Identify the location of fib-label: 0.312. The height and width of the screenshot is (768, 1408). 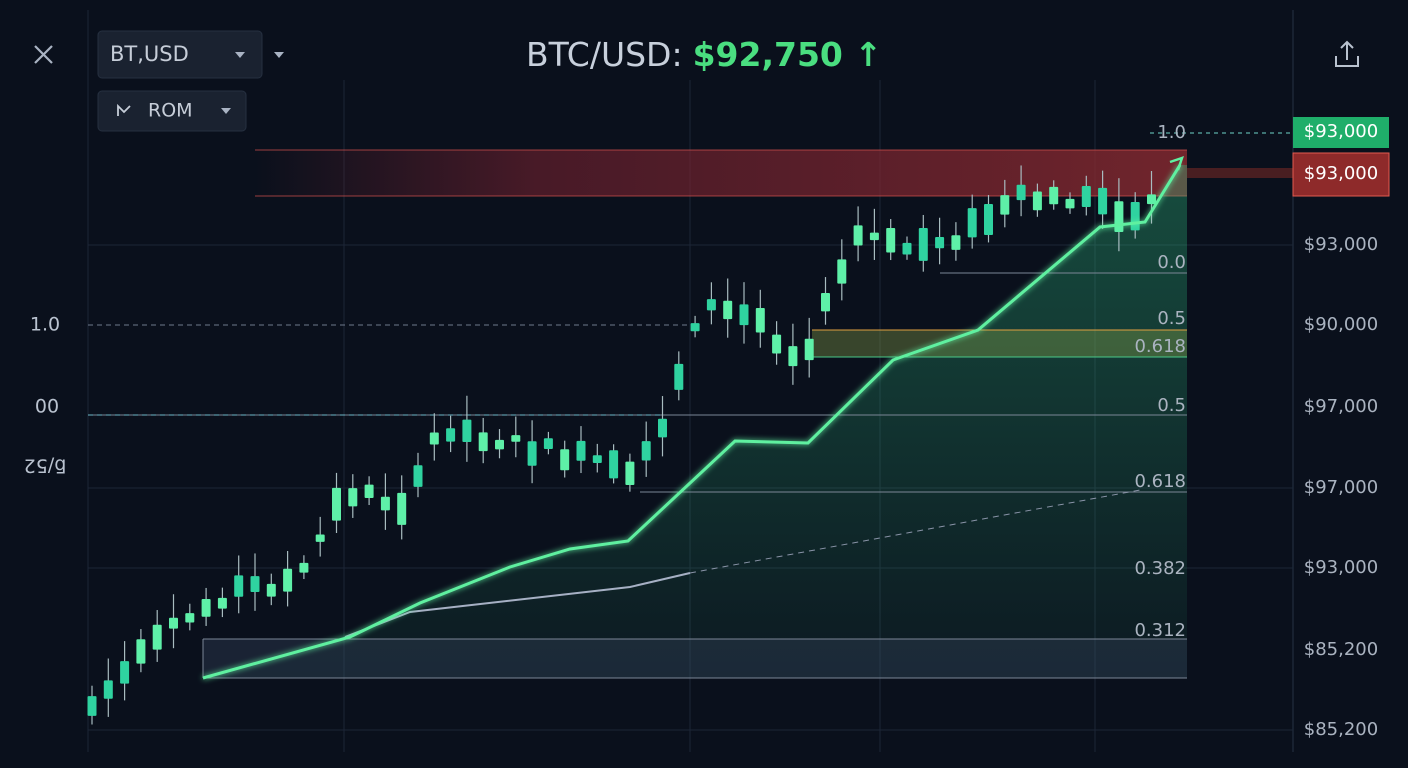
(1160, 630).